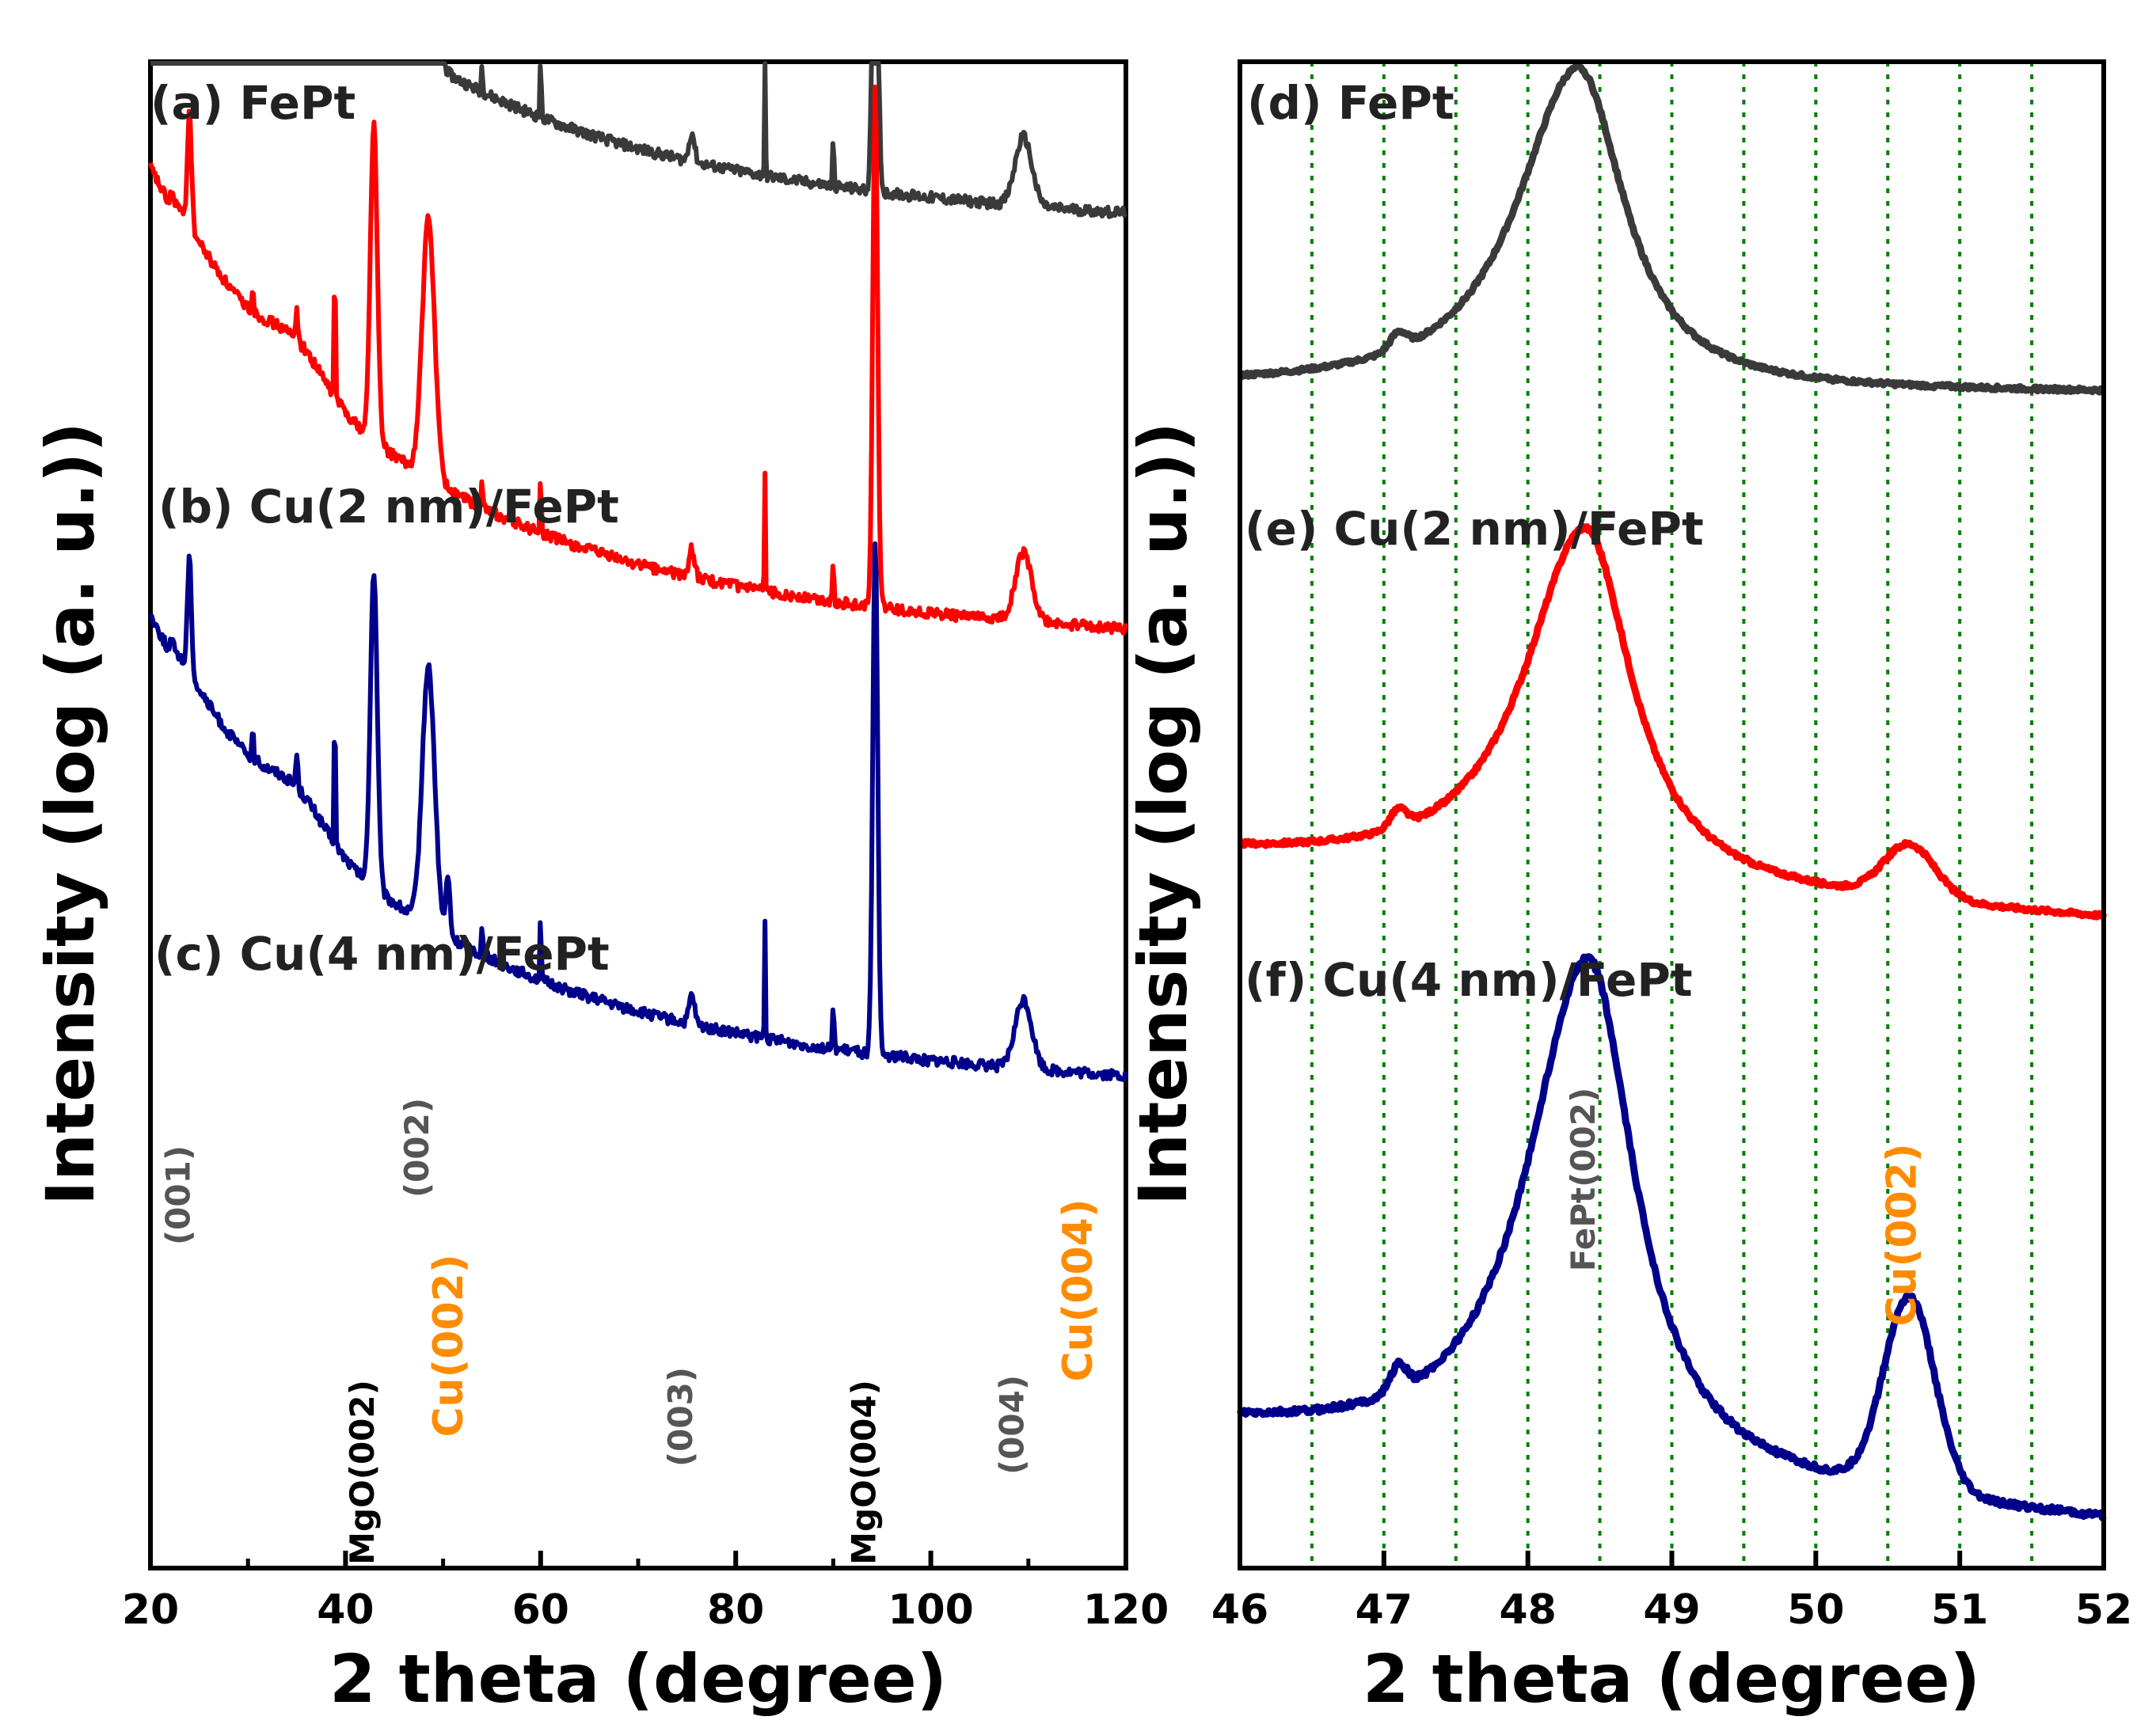 The height and width of the screenshot is (1728, 2156). What do you see at coordinates (1384, 1610) in the screenshot?
I see `right-x-tick-label: 47` at bounding box center [1384, 1610].